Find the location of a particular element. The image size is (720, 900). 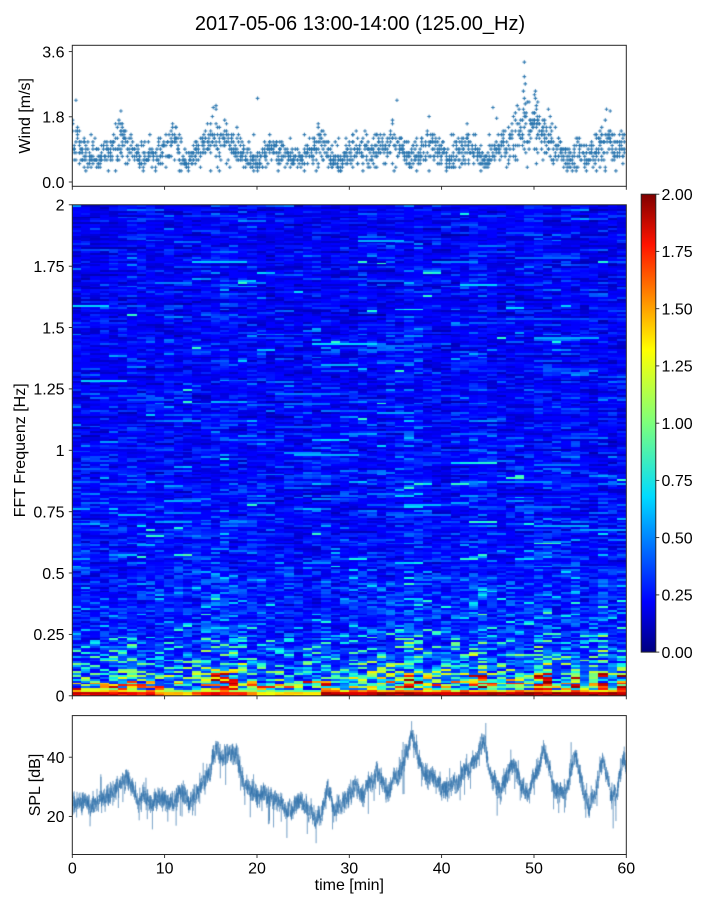

svg-text: 1.5 is located at coordinates (53, 328).